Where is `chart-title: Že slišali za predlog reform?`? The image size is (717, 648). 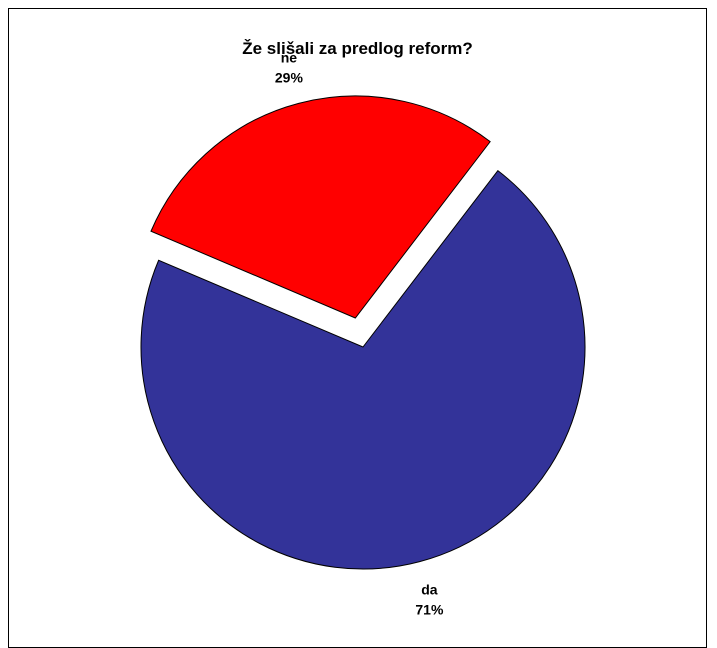 chart-title: Že slišali za predlog reform? is located at coordinates (357, 48).